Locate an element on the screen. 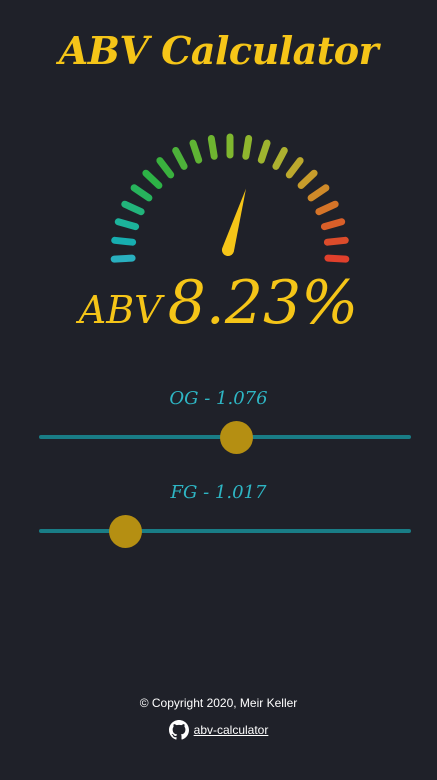 This screenshot has width=437, height=780. og-slider-thumb is located at coordinates (236, 437).